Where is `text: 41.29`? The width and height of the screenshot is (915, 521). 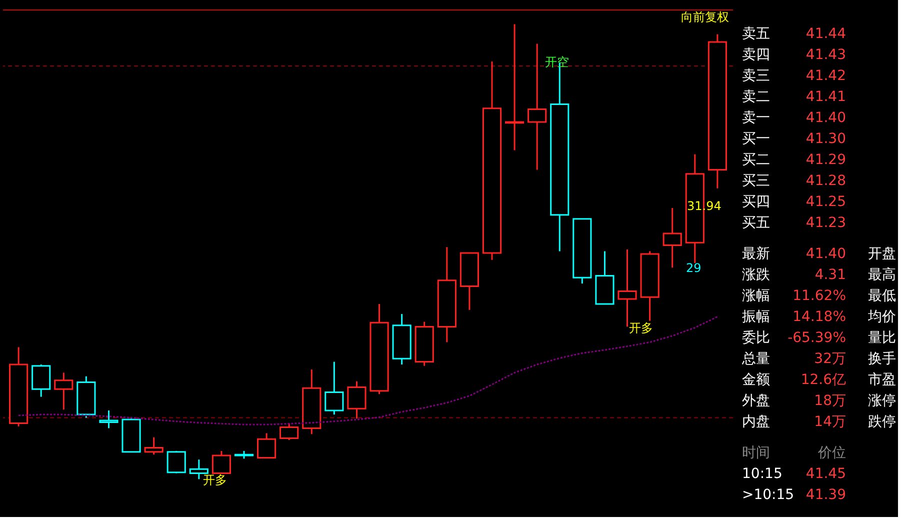 text: 41.29 is located at coordinates (826, 160).